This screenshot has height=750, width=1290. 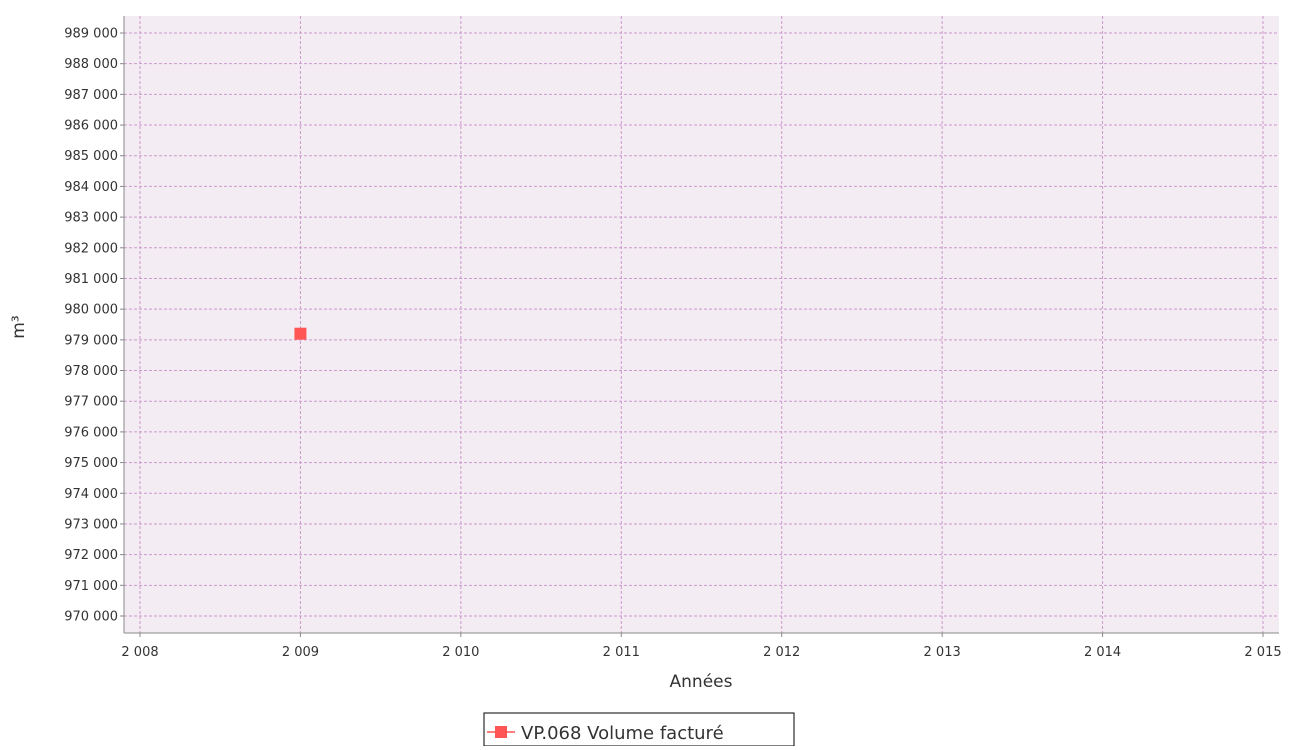 What do you see at coordinates (91, 555) in the screenshot?
I see `y-tick-label: 972 000` at bounding box center [91, 555].